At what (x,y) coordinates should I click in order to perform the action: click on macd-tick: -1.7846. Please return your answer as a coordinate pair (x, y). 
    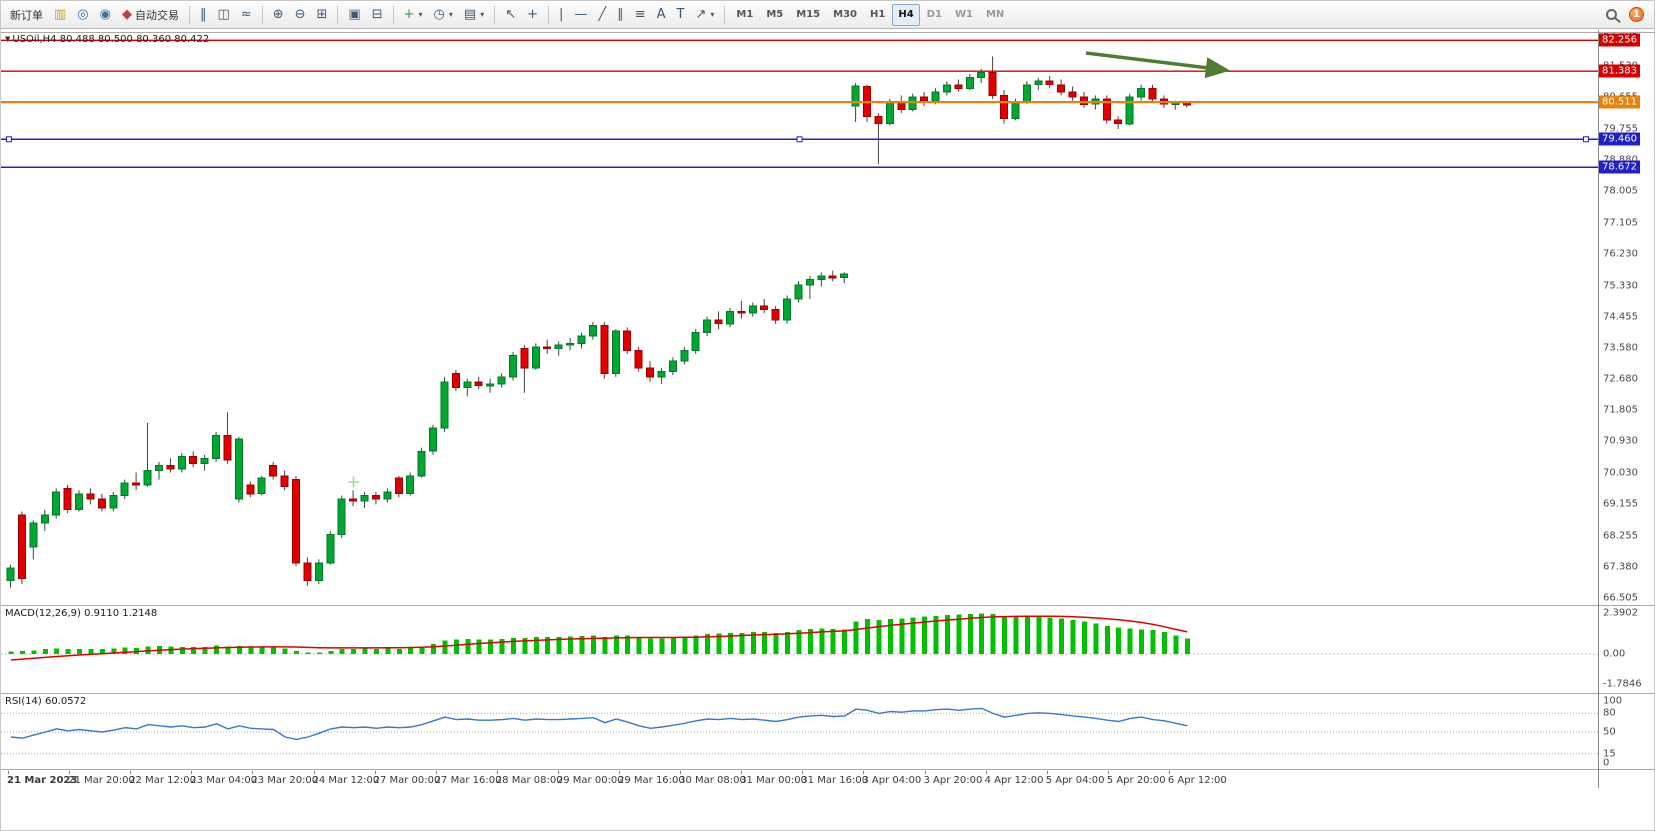
    Looking at the image, I should click on (1622, 684).